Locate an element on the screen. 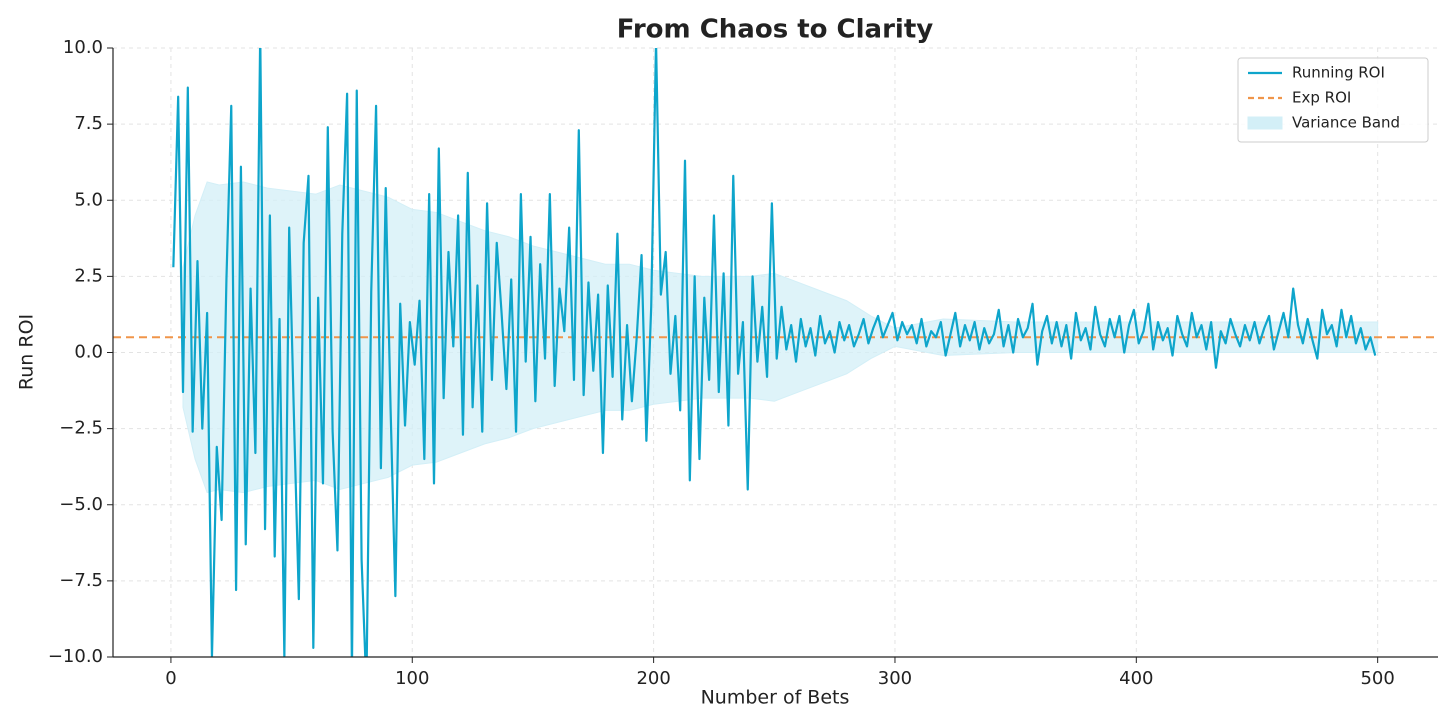  y-tick-label: 7.5 is located at coordinates (88, 123).